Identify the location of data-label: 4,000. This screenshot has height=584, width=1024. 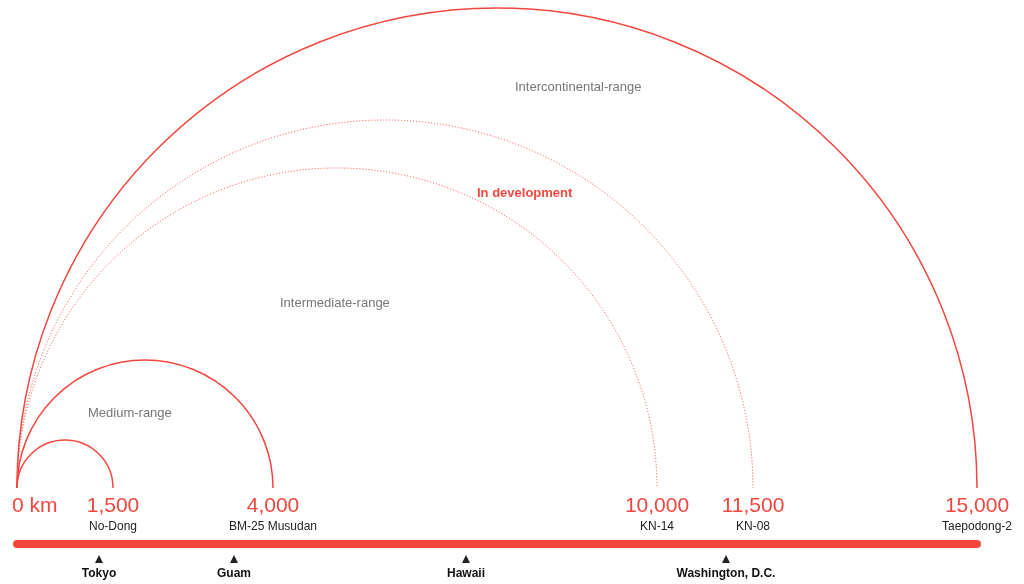
(273, 504).